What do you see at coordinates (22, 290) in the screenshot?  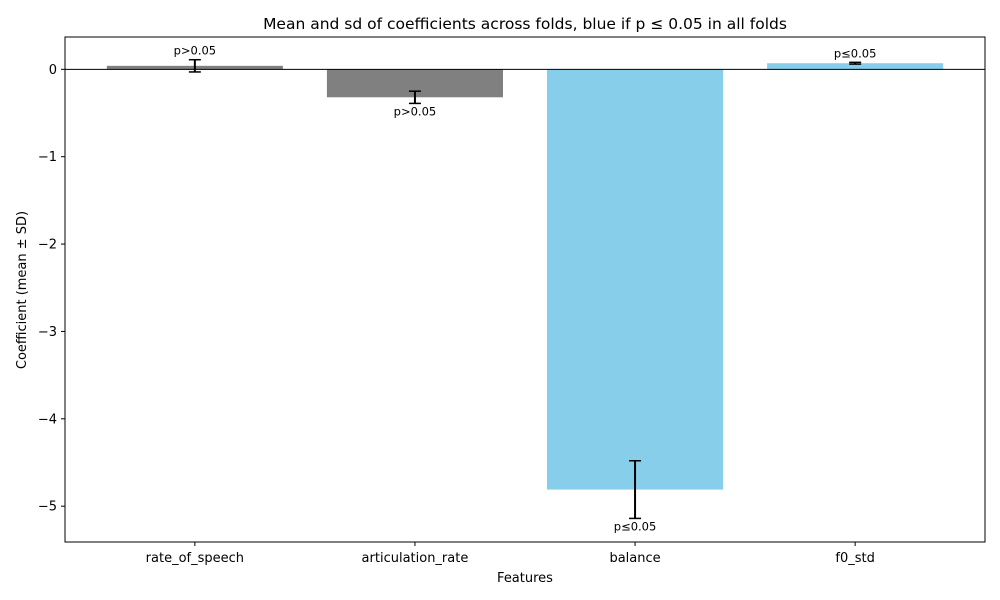 I see `y-axis-label: Coefficient (mean ± SD)` at bounding box center [22, 290].